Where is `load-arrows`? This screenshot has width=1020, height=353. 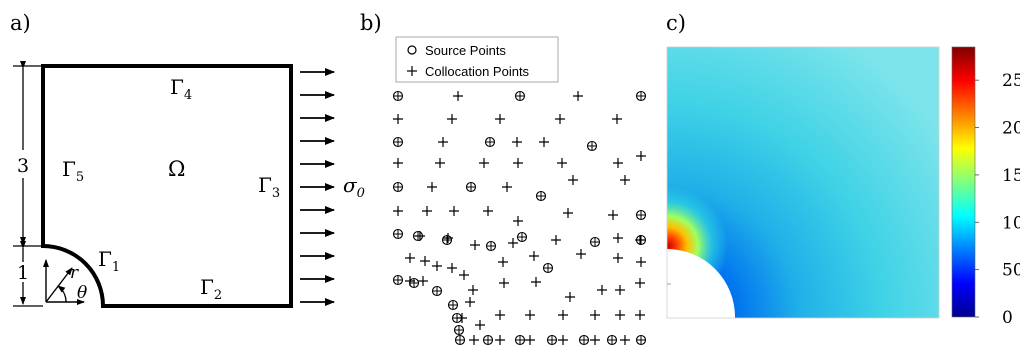
load-arrows is located at coordinates (317, 187).